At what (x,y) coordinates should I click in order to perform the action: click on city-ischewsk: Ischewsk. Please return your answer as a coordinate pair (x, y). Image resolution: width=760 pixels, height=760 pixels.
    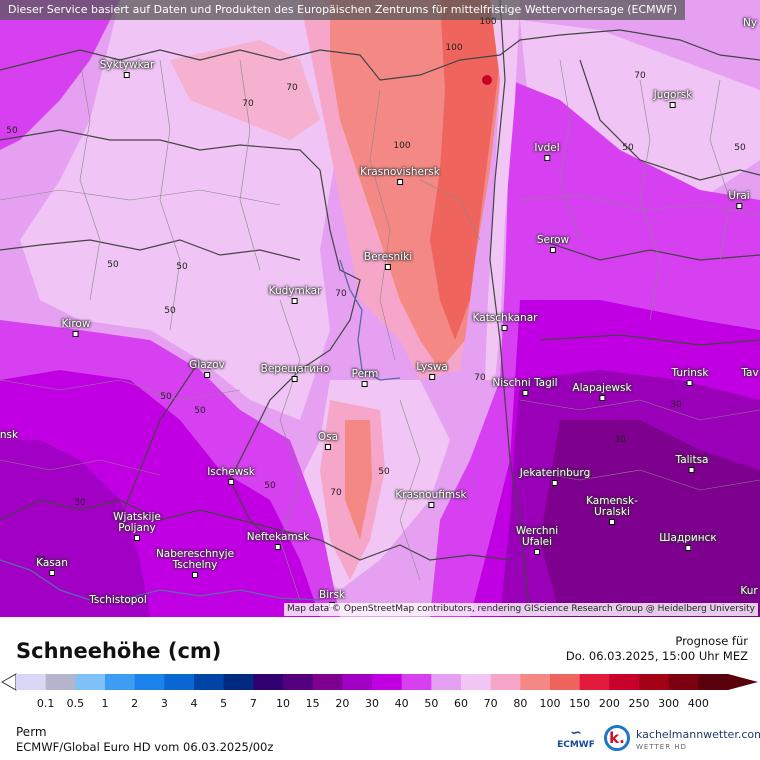
    Looking at the image, I should click on (231, 476).